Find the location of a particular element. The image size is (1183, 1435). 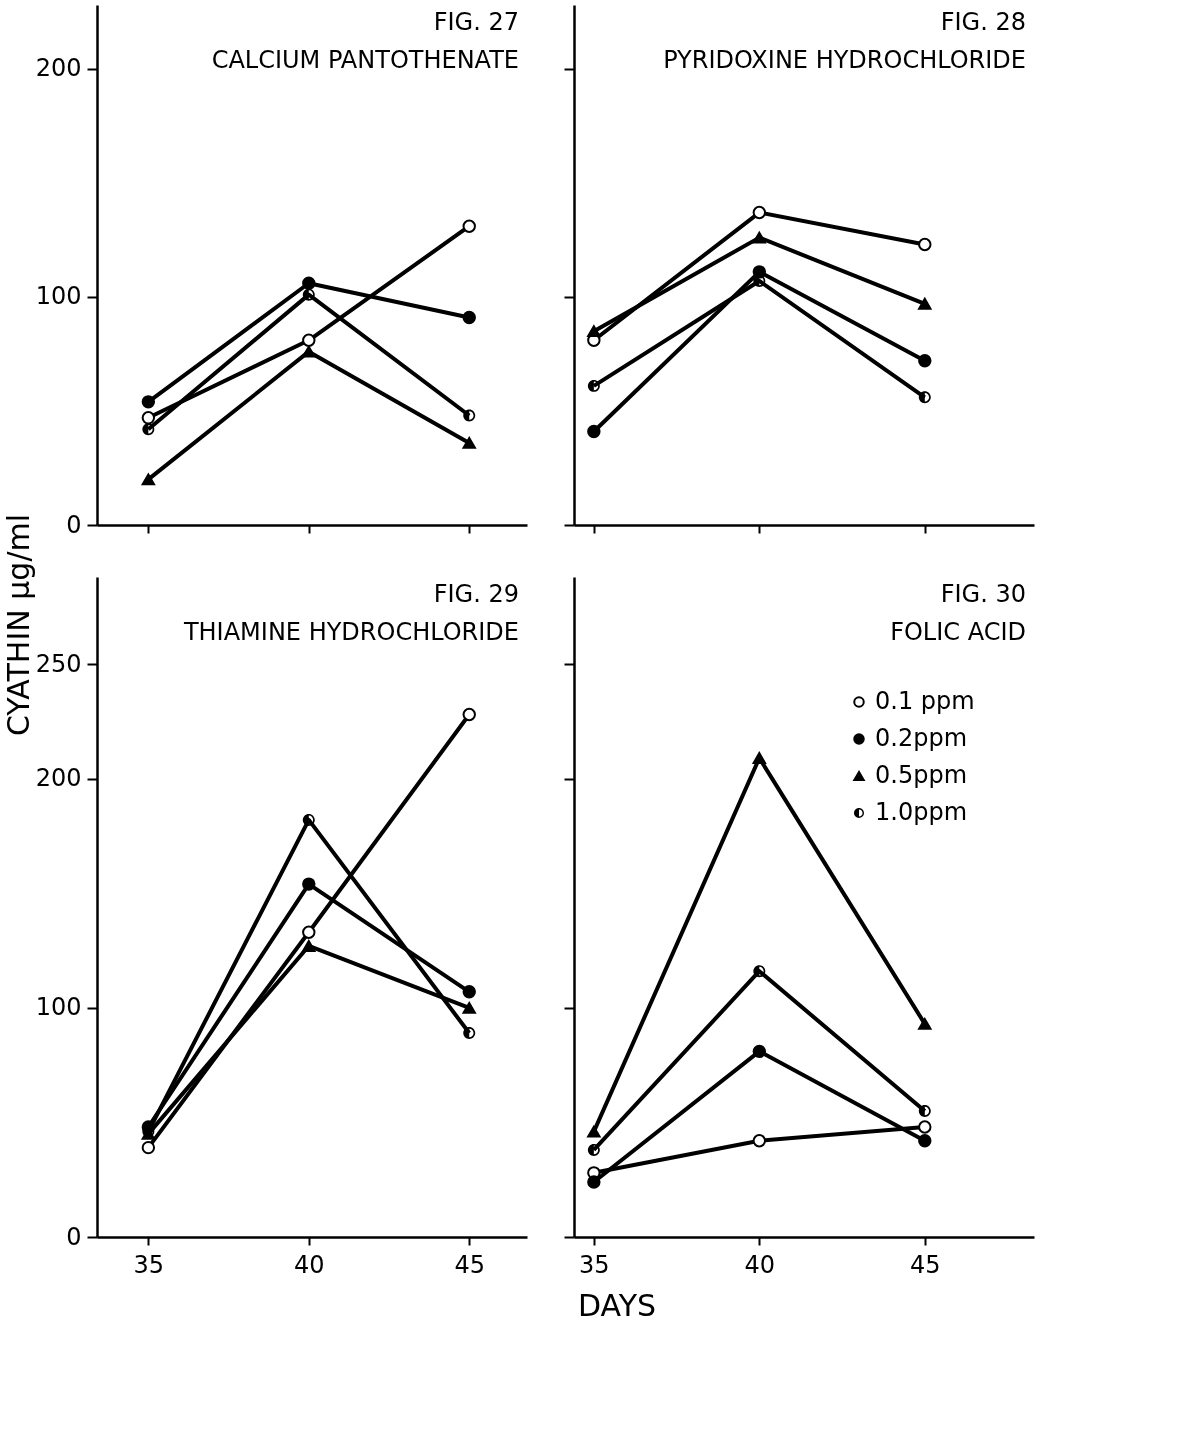

legend-label: 1.0ppm is located at coordinates (921, 812).